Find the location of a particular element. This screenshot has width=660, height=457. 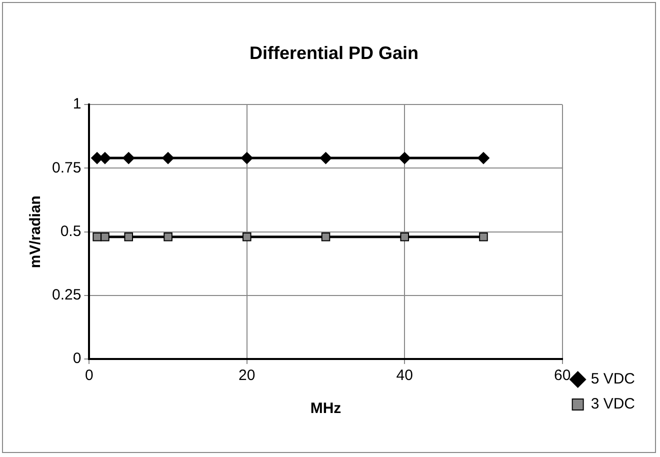

x-tick-label: 40 is located at coordinates (404, 375).